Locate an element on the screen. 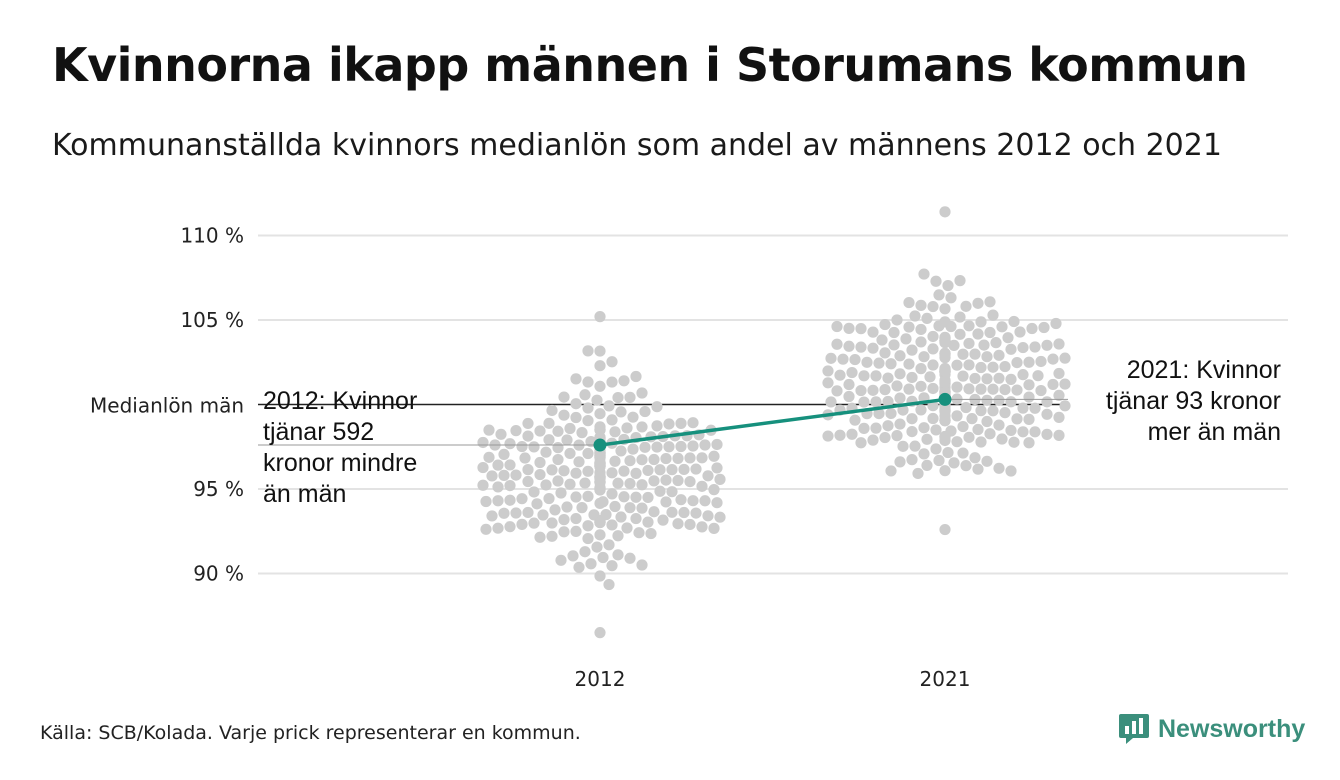 This screenshot has height=780, width=1340. brand-logo: Newsworthy is located at coordinates (1211, 729).